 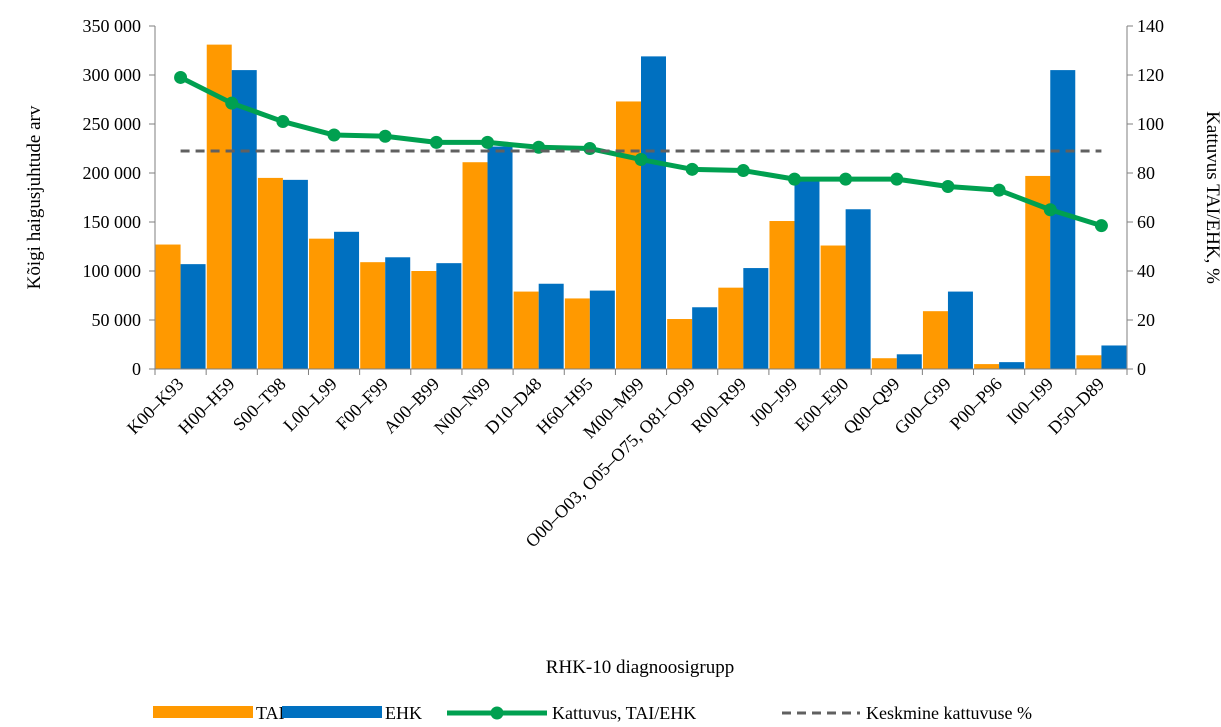 What do you see at coordinates (1076, 406) in the screenshot?
I see `x-tick-label: D50–D89` at bounding box center [1076, 406].